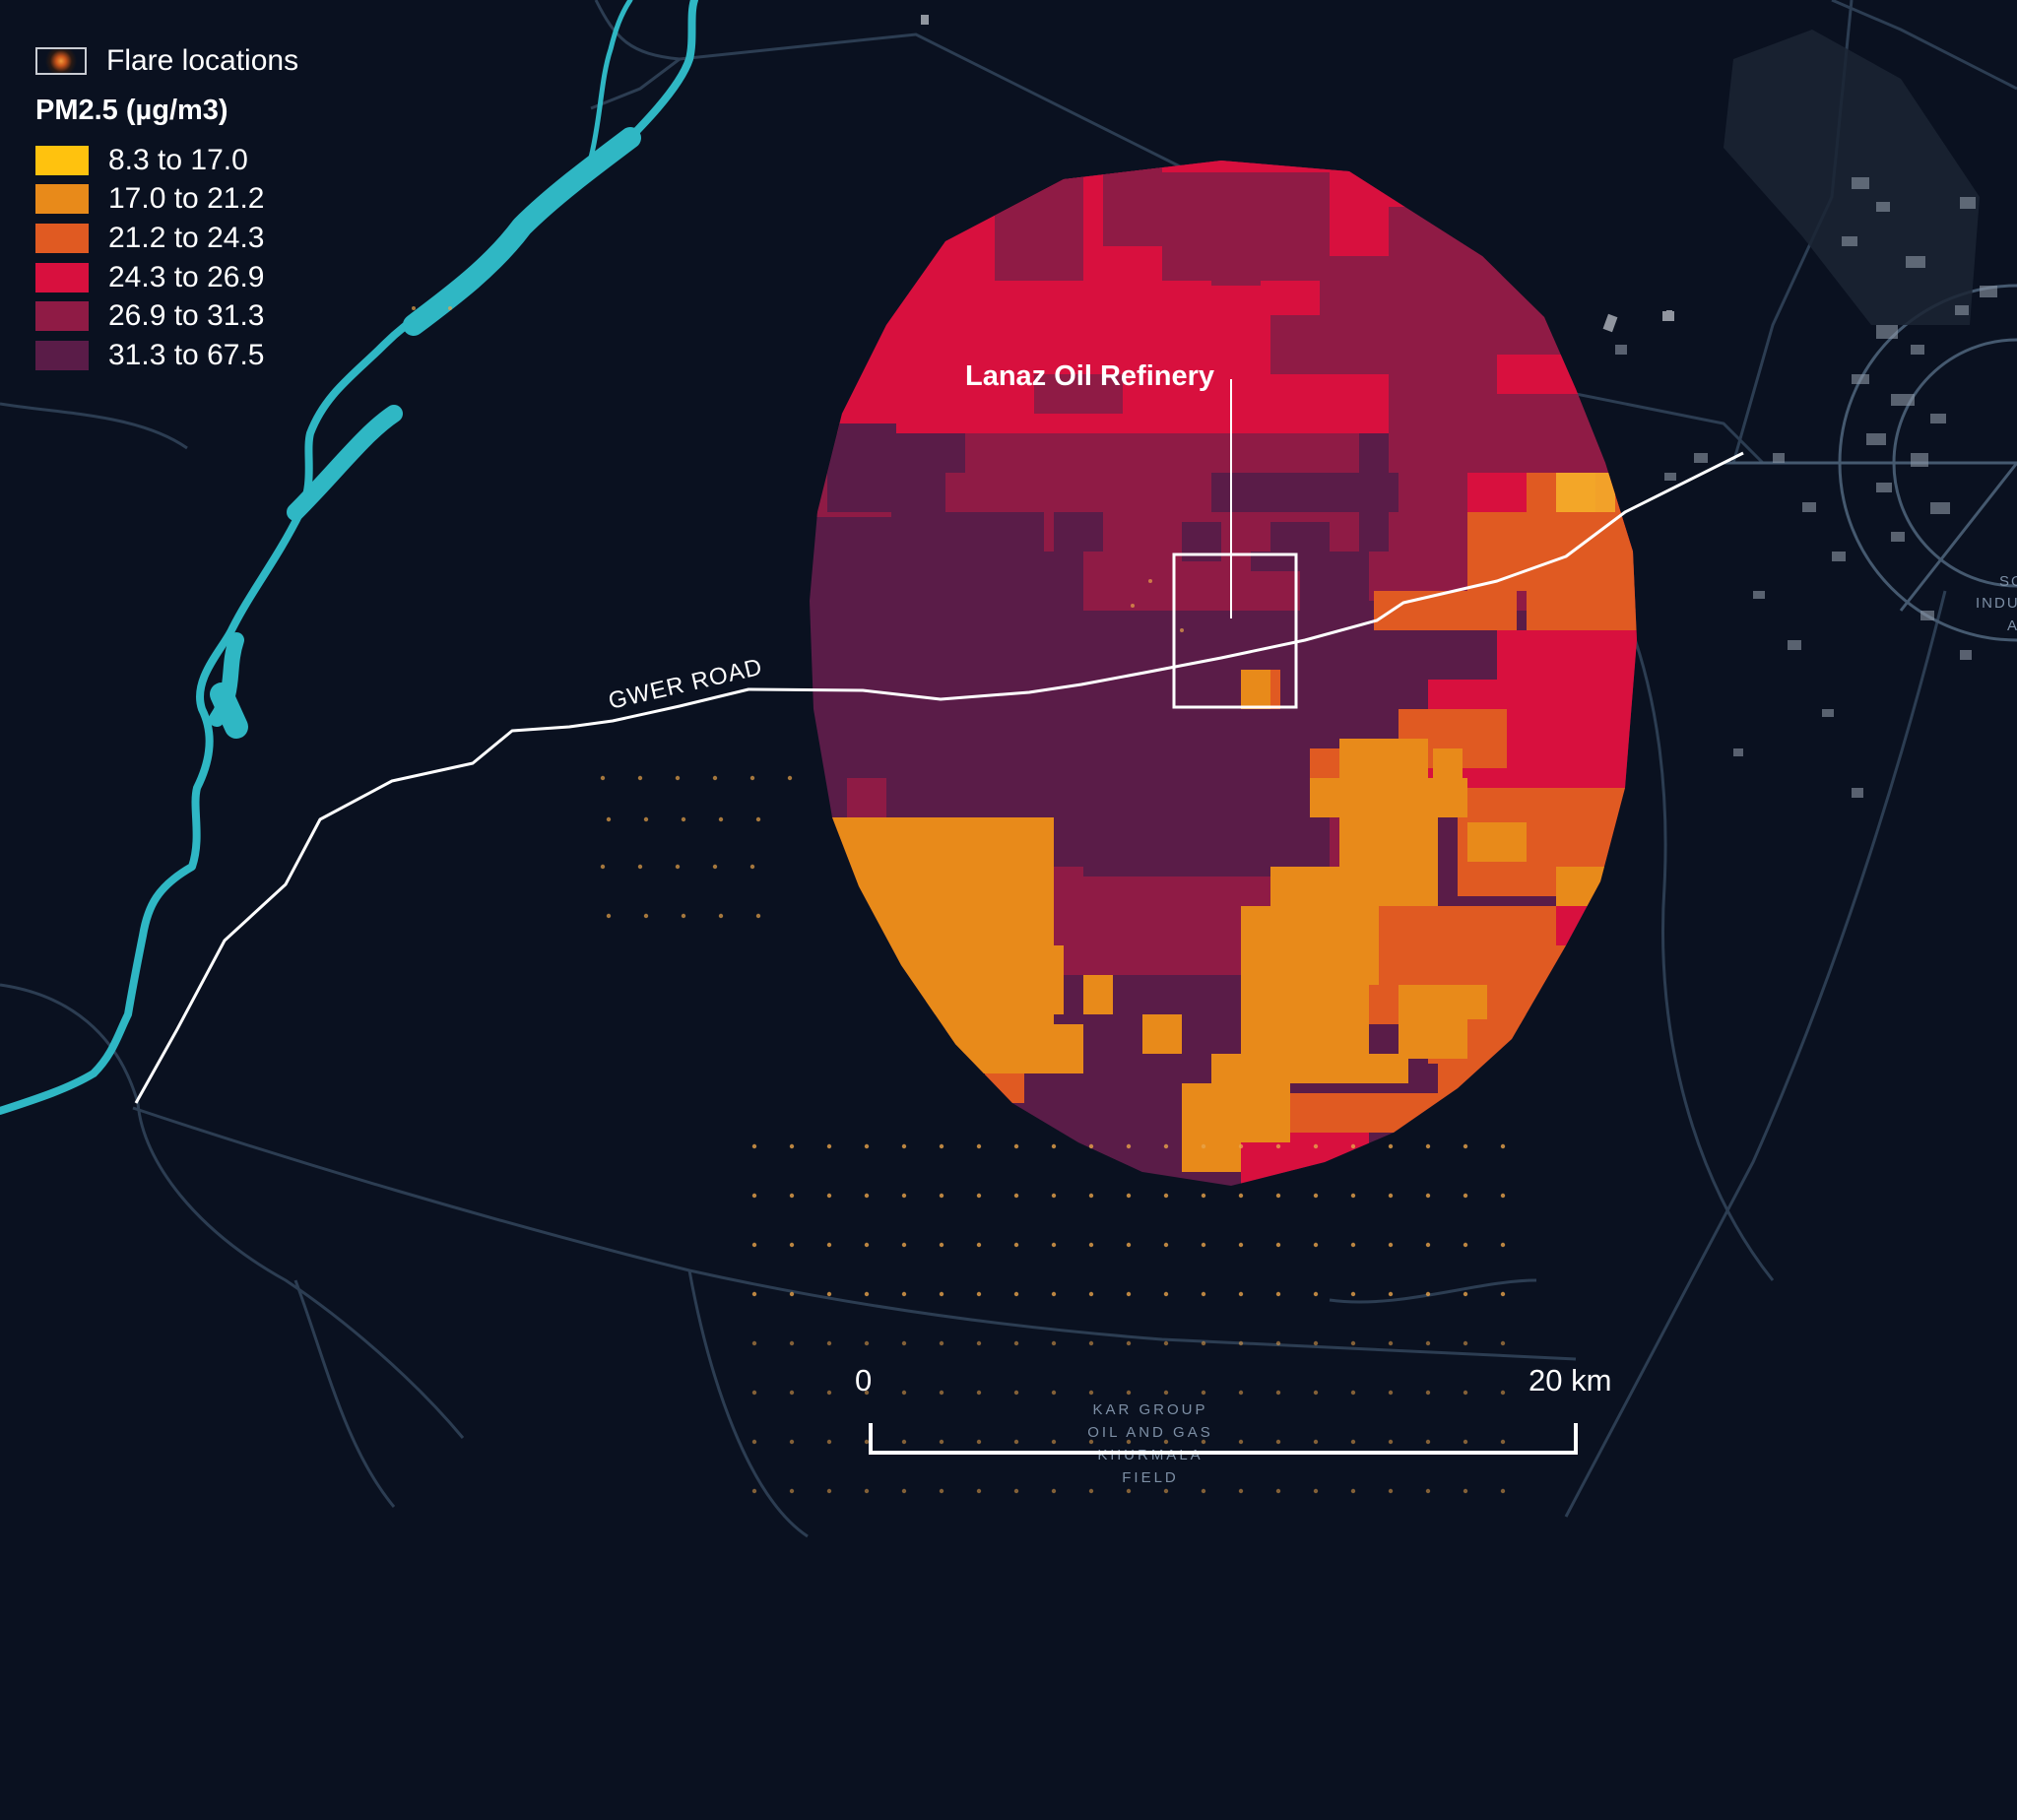 The image size is (2017, 1820). I want to click on city-blocks, so click(1806, 487).